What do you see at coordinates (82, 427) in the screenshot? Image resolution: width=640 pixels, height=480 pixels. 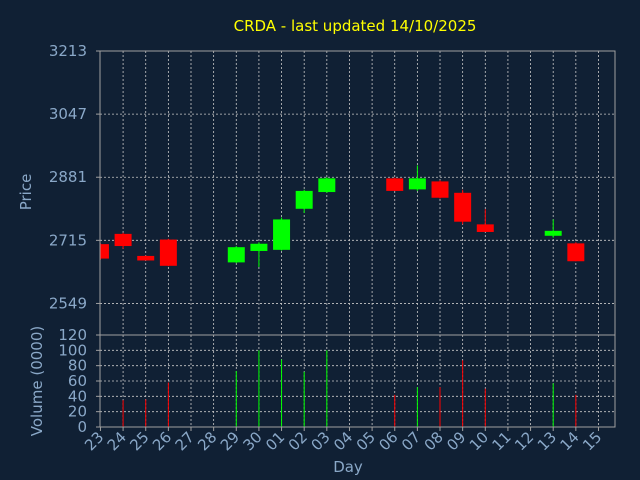 I see `volume-tick-label: 0` at bounding box center [82, 427].